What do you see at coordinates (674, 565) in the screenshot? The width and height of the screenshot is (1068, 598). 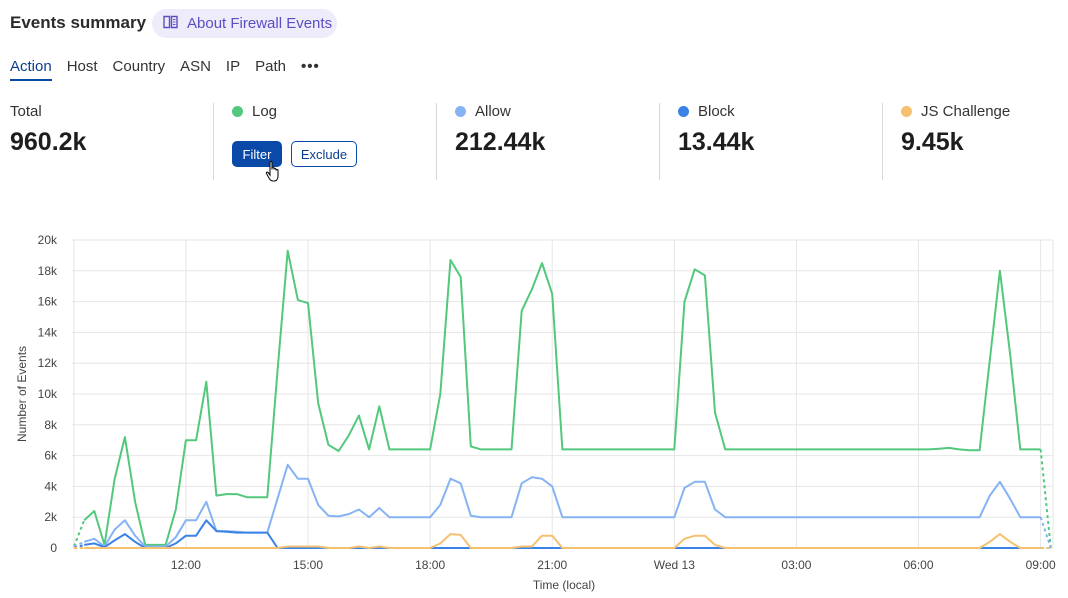 I see `x-tick-label: Wed 13` at bounding box center [674, 565].